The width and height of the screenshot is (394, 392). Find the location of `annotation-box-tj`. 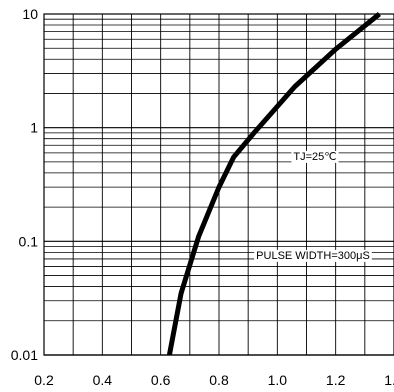

annotation-box-tj is located at coordinates (315, 156).